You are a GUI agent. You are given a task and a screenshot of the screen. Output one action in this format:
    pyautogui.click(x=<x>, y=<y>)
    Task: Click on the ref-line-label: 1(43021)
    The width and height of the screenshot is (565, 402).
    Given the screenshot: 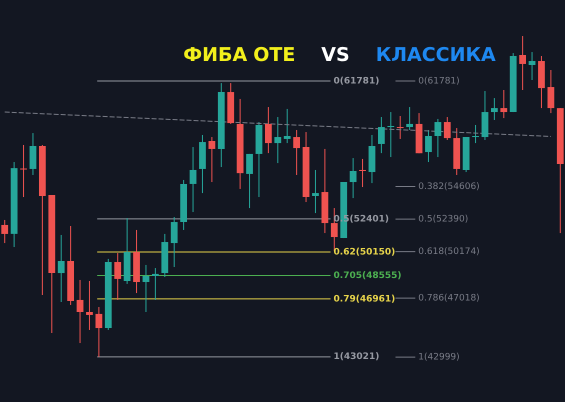 What is the action you would take?
    pyautogui.click(x=357, y=357)
    